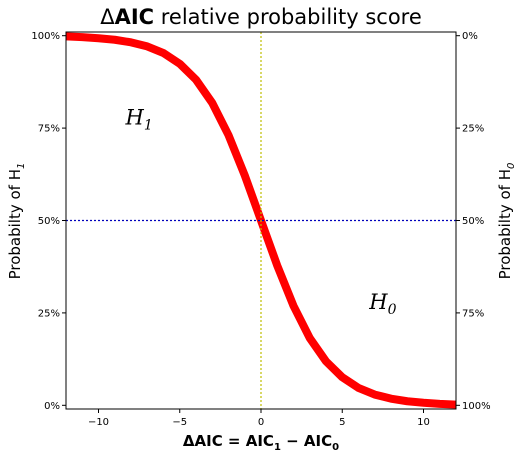 Image resolution: width=521 pixels, height=457 pixels. I want to click on y-left-tick-label: 75%, so click(49, 129).